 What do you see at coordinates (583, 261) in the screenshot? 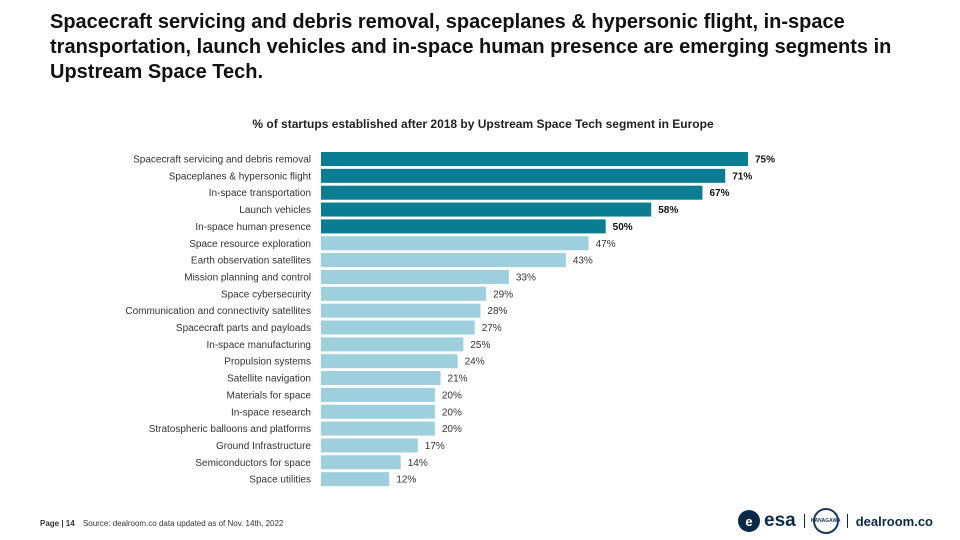
I see `value-label: 43%` at bounding box center [583, 261].